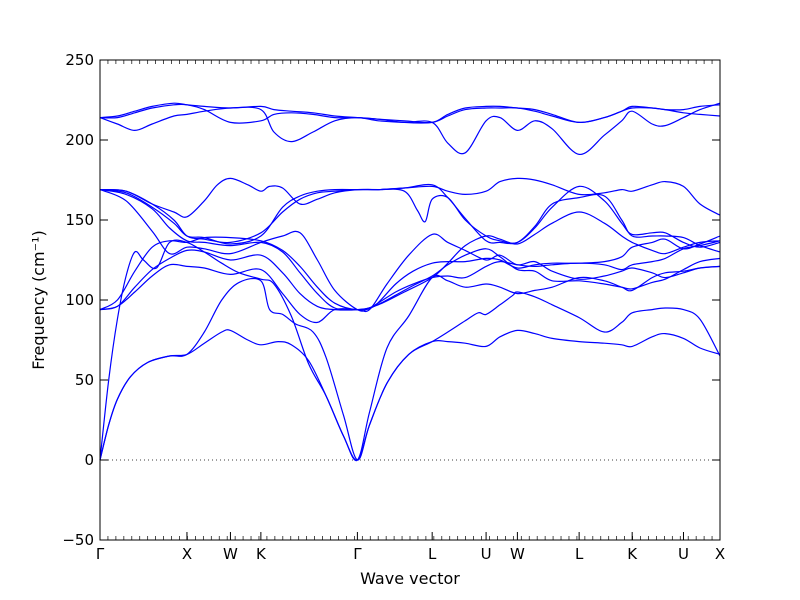 Image resolution: width=800 pixels, height=600 pixels. Describe the element at coordinates (89, 460) in the screenshot. I see `y-tick-label: 0` at that location.